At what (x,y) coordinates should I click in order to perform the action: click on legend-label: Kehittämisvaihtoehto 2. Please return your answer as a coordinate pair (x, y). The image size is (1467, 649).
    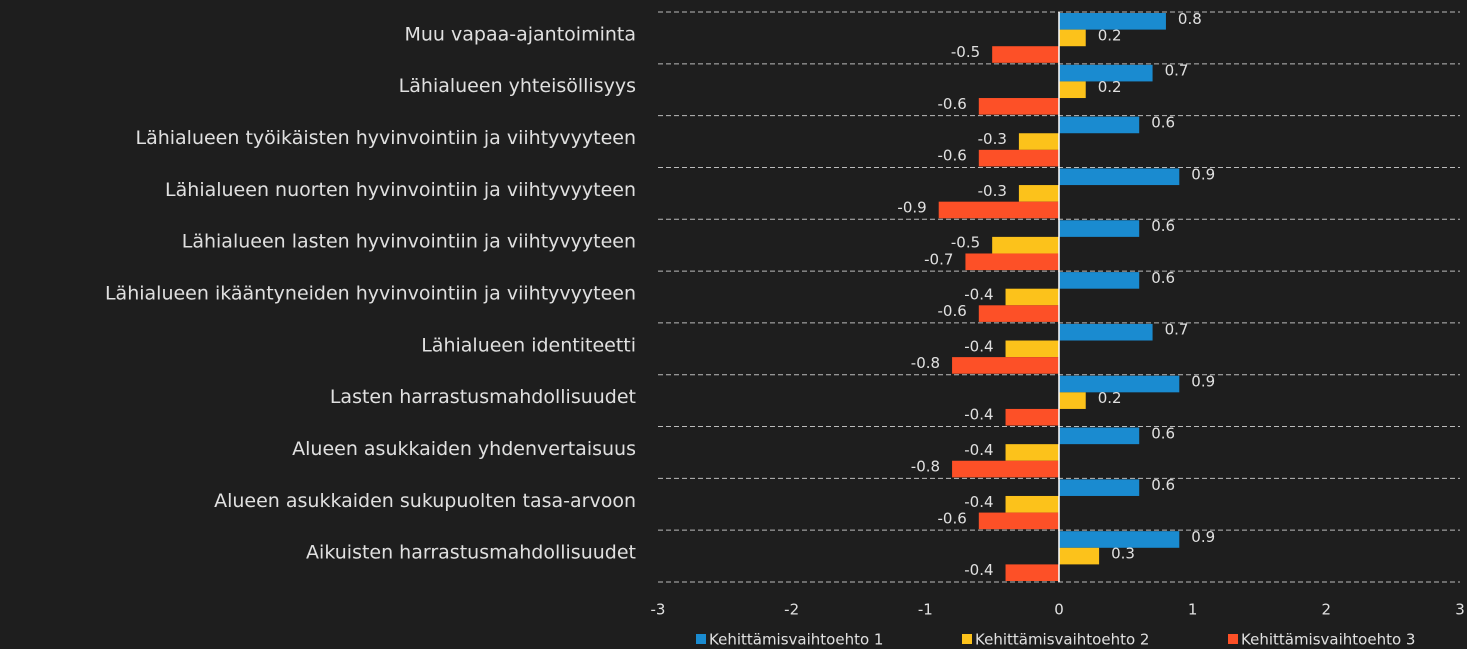
    Looking at the image, I should click on (1062, 640).